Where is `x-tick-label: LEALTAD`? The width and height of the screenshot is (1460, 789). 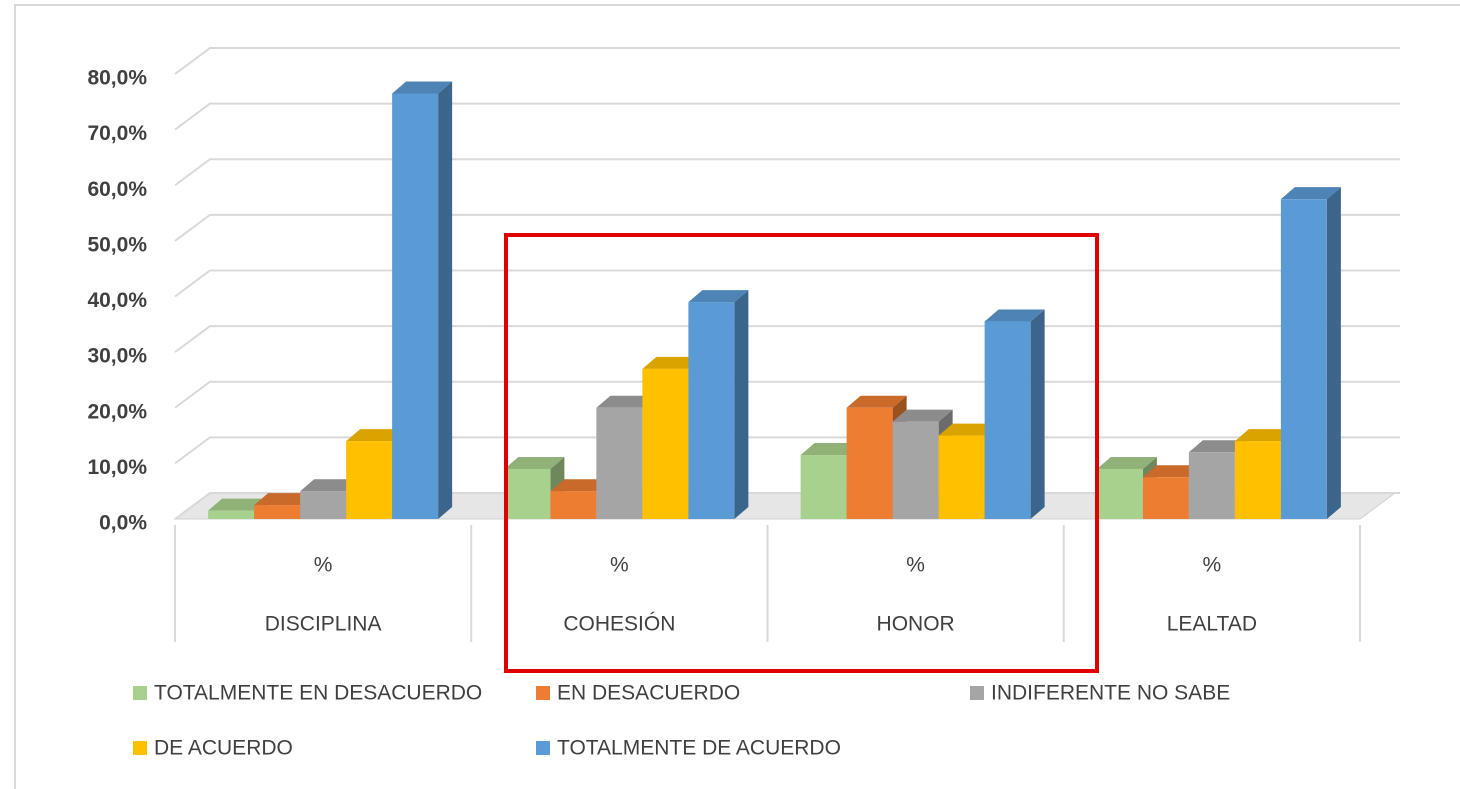
x-tick-label: LEALTAD is located at coordinates (1212, 624).